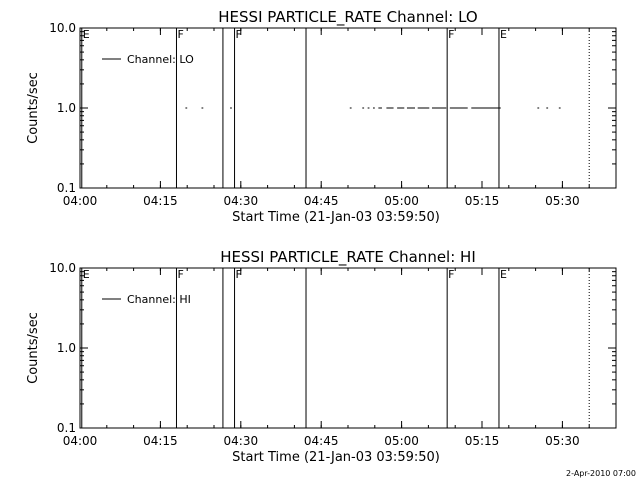  I want to click on panel2-x-tick-label: 05:00, so click(401, 441).